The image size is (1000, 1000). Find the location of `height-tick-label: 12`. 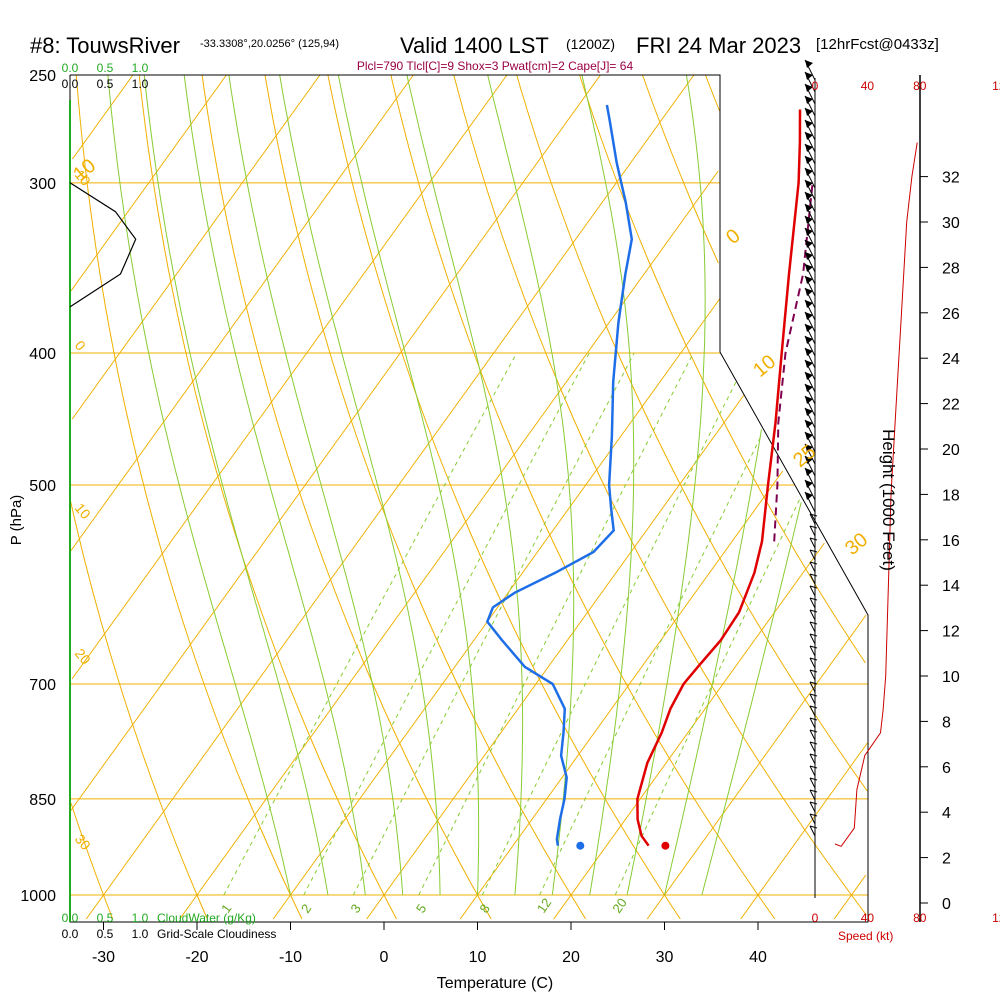

height-tick-label: 12 is located at coordinates (951, 632).